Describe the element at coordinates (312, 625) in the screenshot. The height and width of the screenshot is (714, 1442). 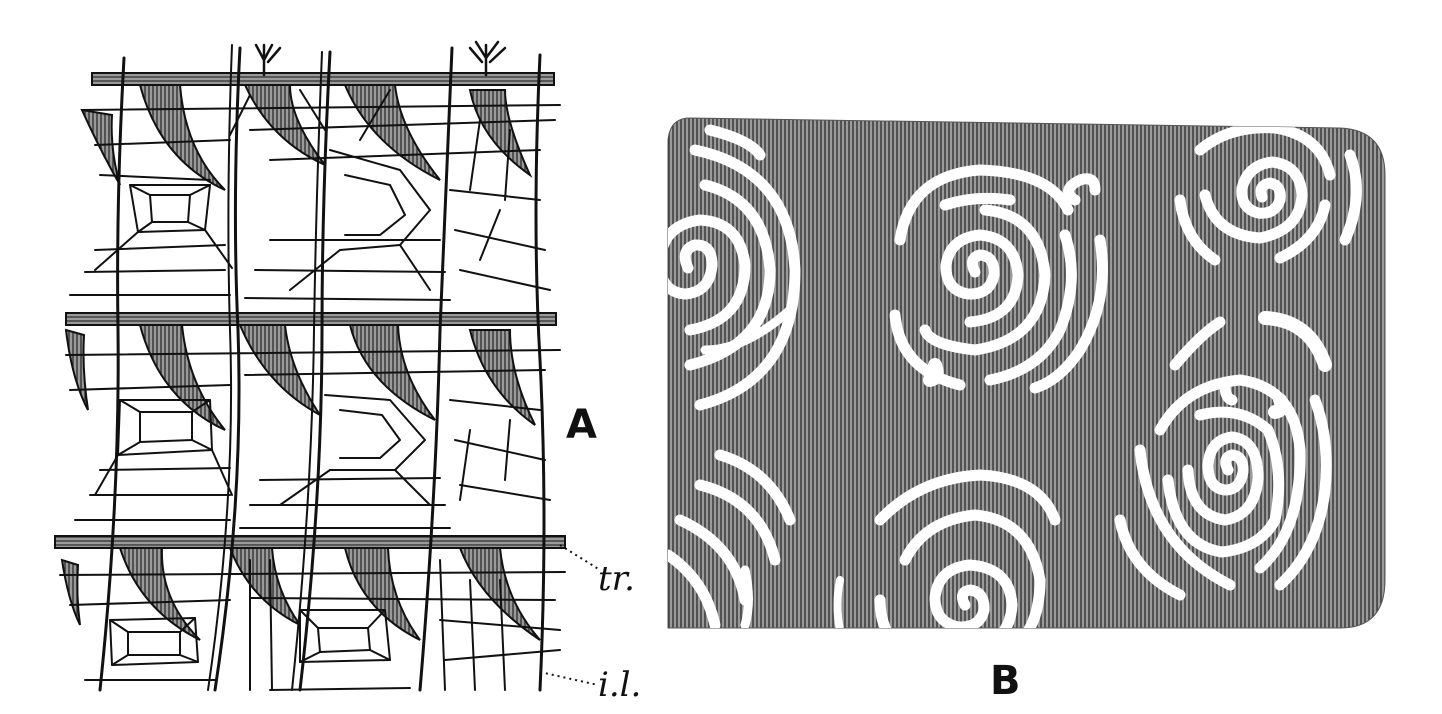
I see `cell-network-lower` at that location.